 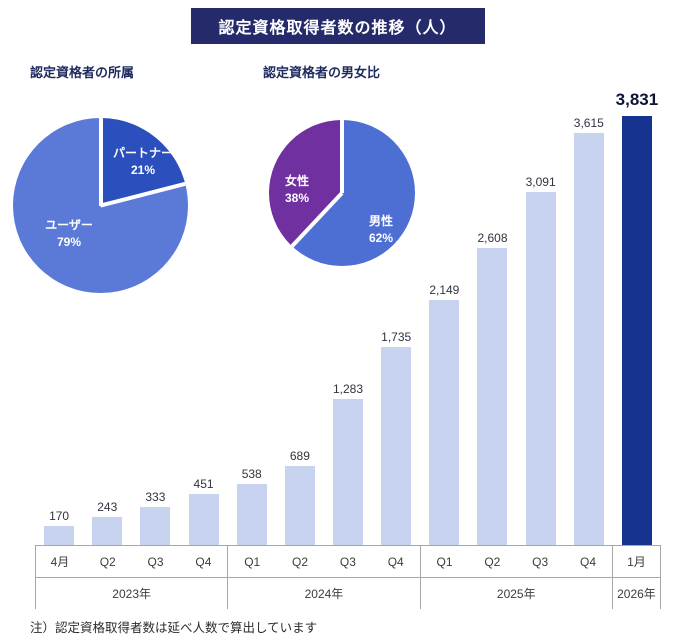 I want to click on bar-value-label: 3,831, so click(x=637, y=99).